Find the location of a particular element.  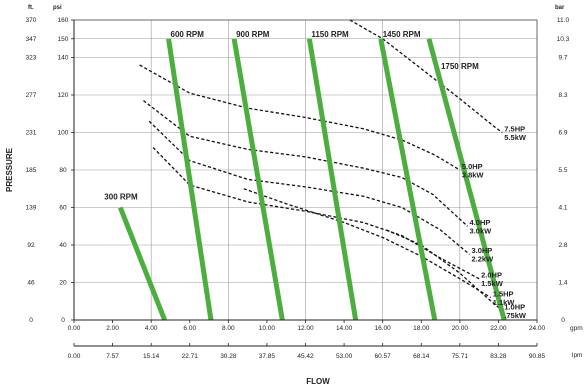

power-curve-label: 1.5kW is located at coordinates (492, 283).